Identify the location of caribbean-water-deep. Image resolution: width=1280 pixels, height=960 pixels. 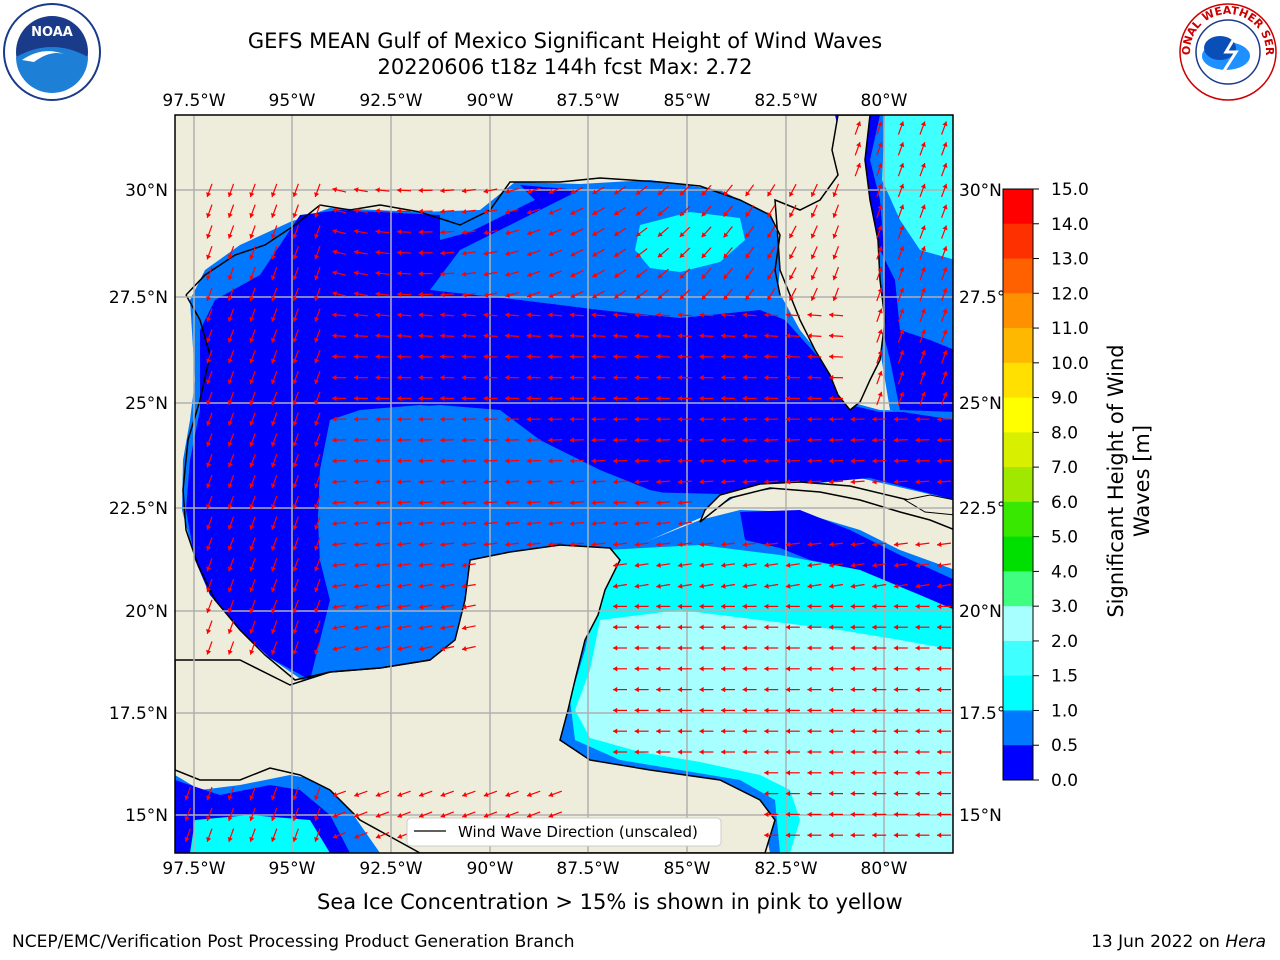
(846, 560).